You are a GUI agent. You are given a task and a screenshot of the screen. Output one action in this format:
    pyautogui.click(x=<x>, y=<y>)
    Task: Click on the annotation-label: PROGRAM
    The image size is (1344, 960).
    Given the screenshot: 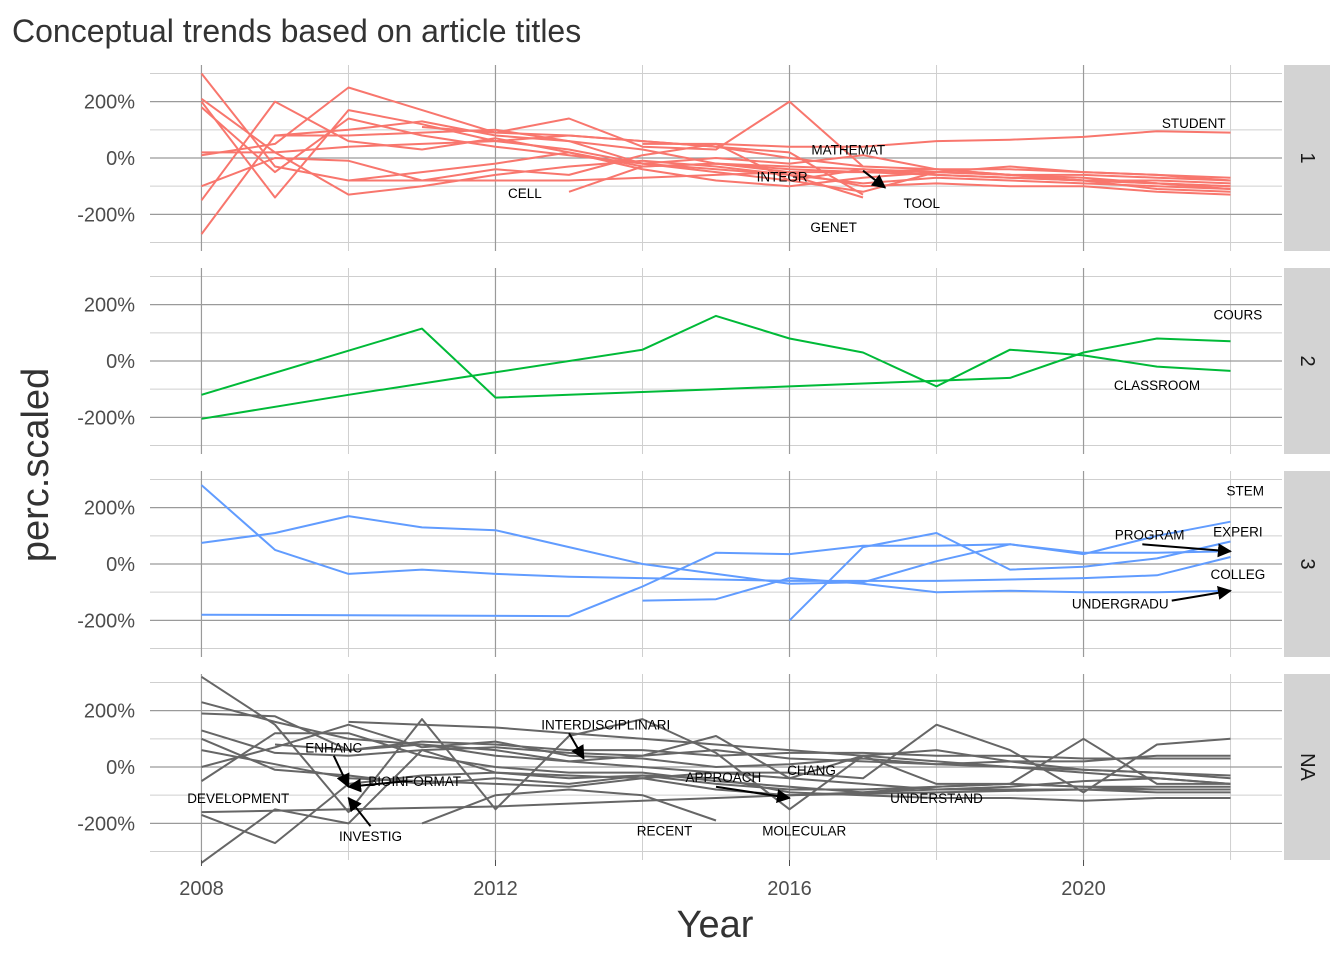 What is the action you would take?
    pyautogui.click(x=1150, y=534)
    